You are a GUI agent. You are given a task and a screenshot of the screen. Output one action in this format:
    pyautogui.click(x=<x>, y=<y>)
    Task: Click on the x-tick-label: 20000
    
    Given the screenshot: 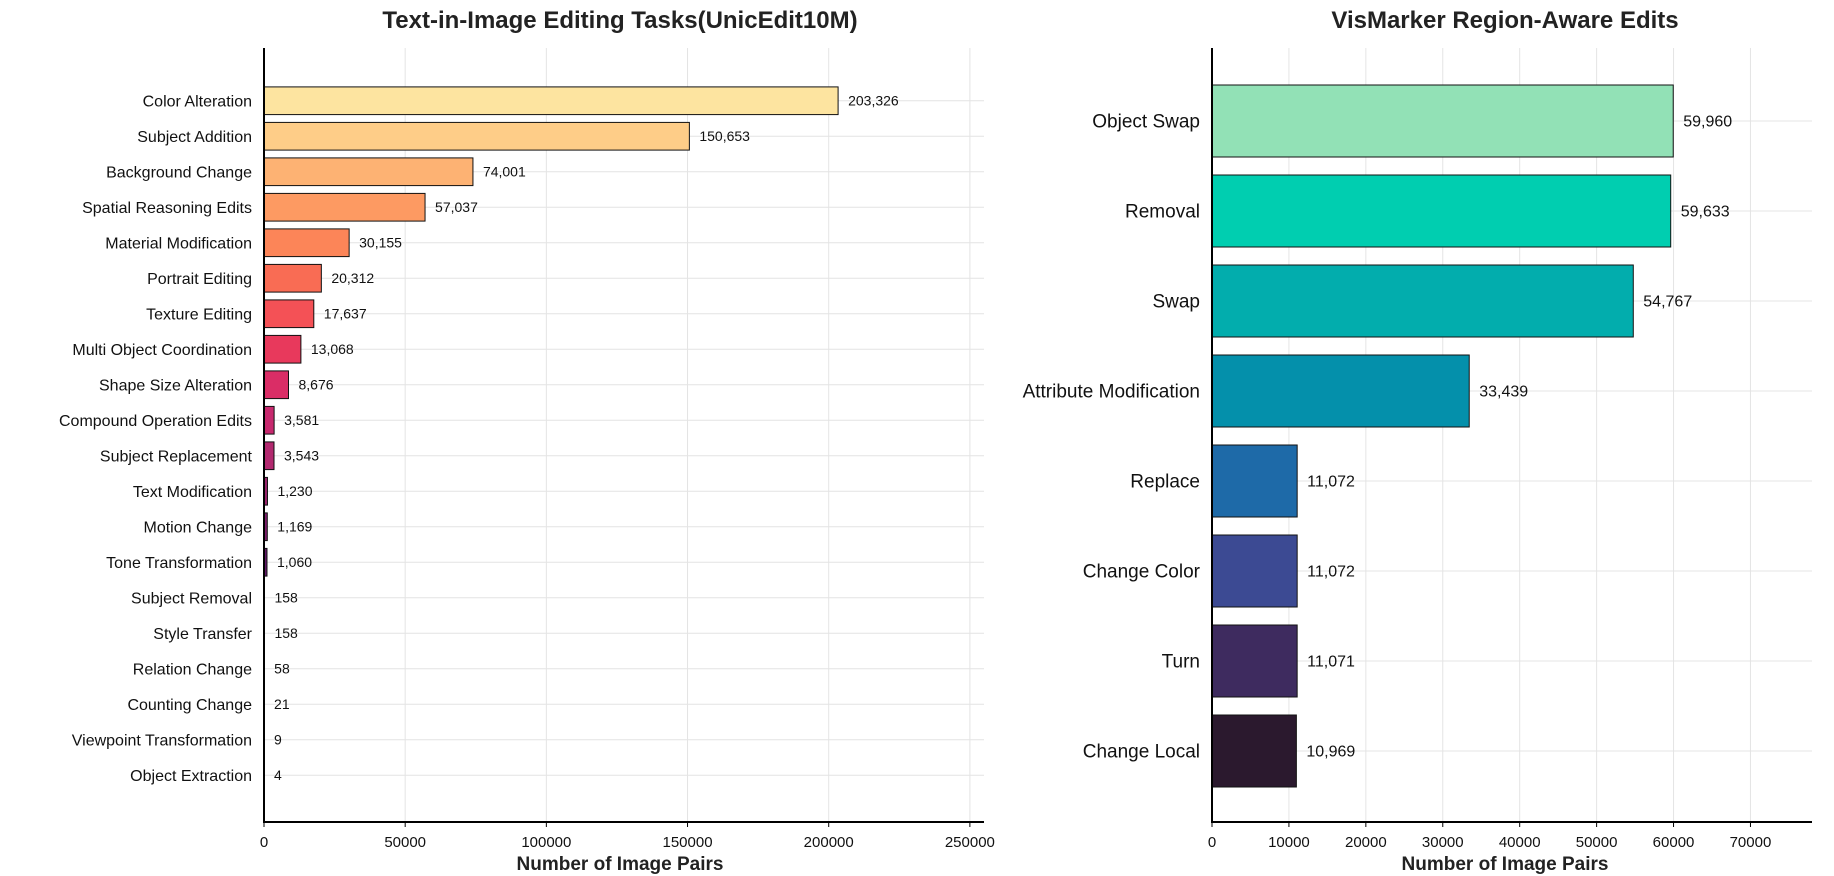 What is the action you would take?
    pyautogui.click(x=1366, y=842)
    